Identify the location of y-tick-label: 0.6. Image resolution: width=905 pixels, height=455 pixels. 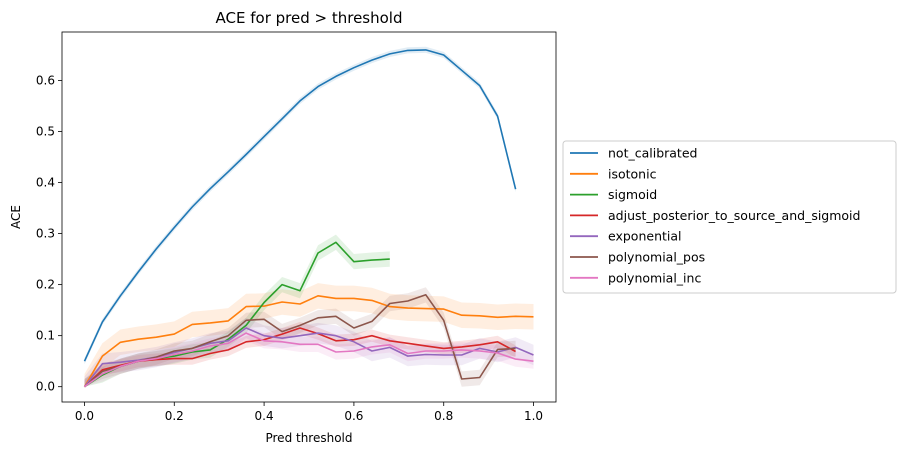
(45, 80).